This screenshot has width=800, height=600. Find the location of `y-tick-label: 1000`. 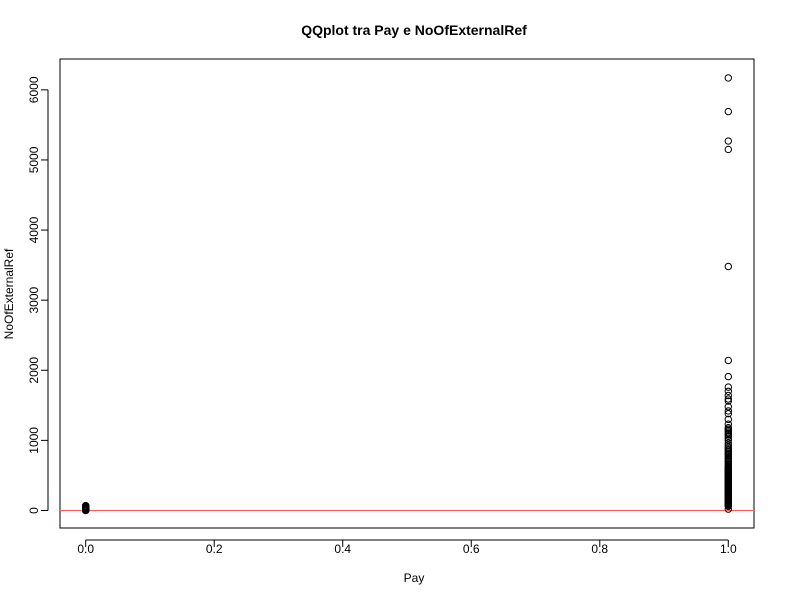

y-tick-label: 1000 is located at coordinates (34, 440).